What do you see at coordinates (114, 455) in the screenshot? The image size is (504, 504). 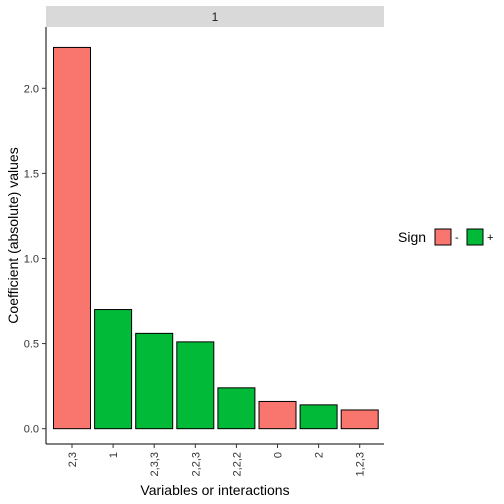 I see `x-tick-label: 1` at bounding box center [114, 455].